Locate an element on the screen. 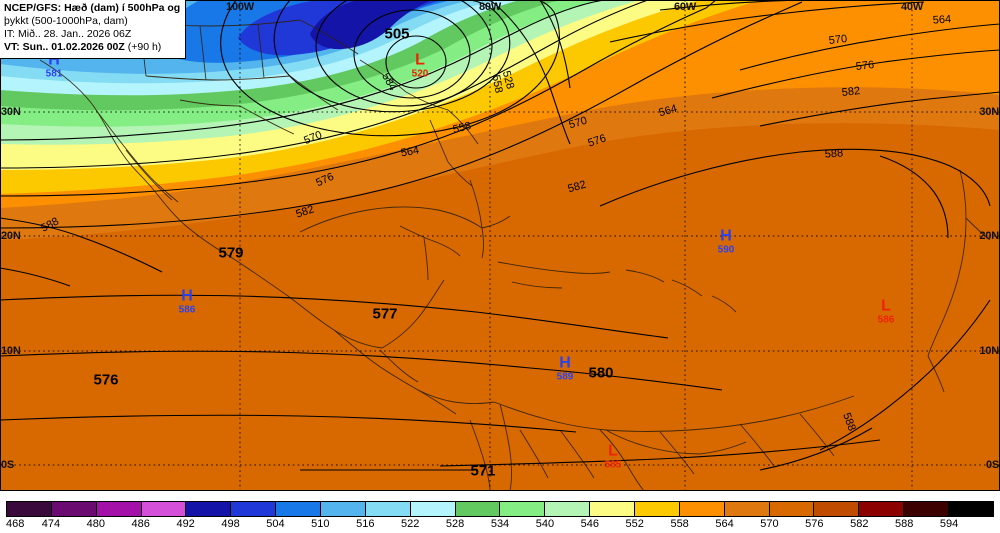  colorbar-tick-576: 576 is located at coordinates (814, 524).